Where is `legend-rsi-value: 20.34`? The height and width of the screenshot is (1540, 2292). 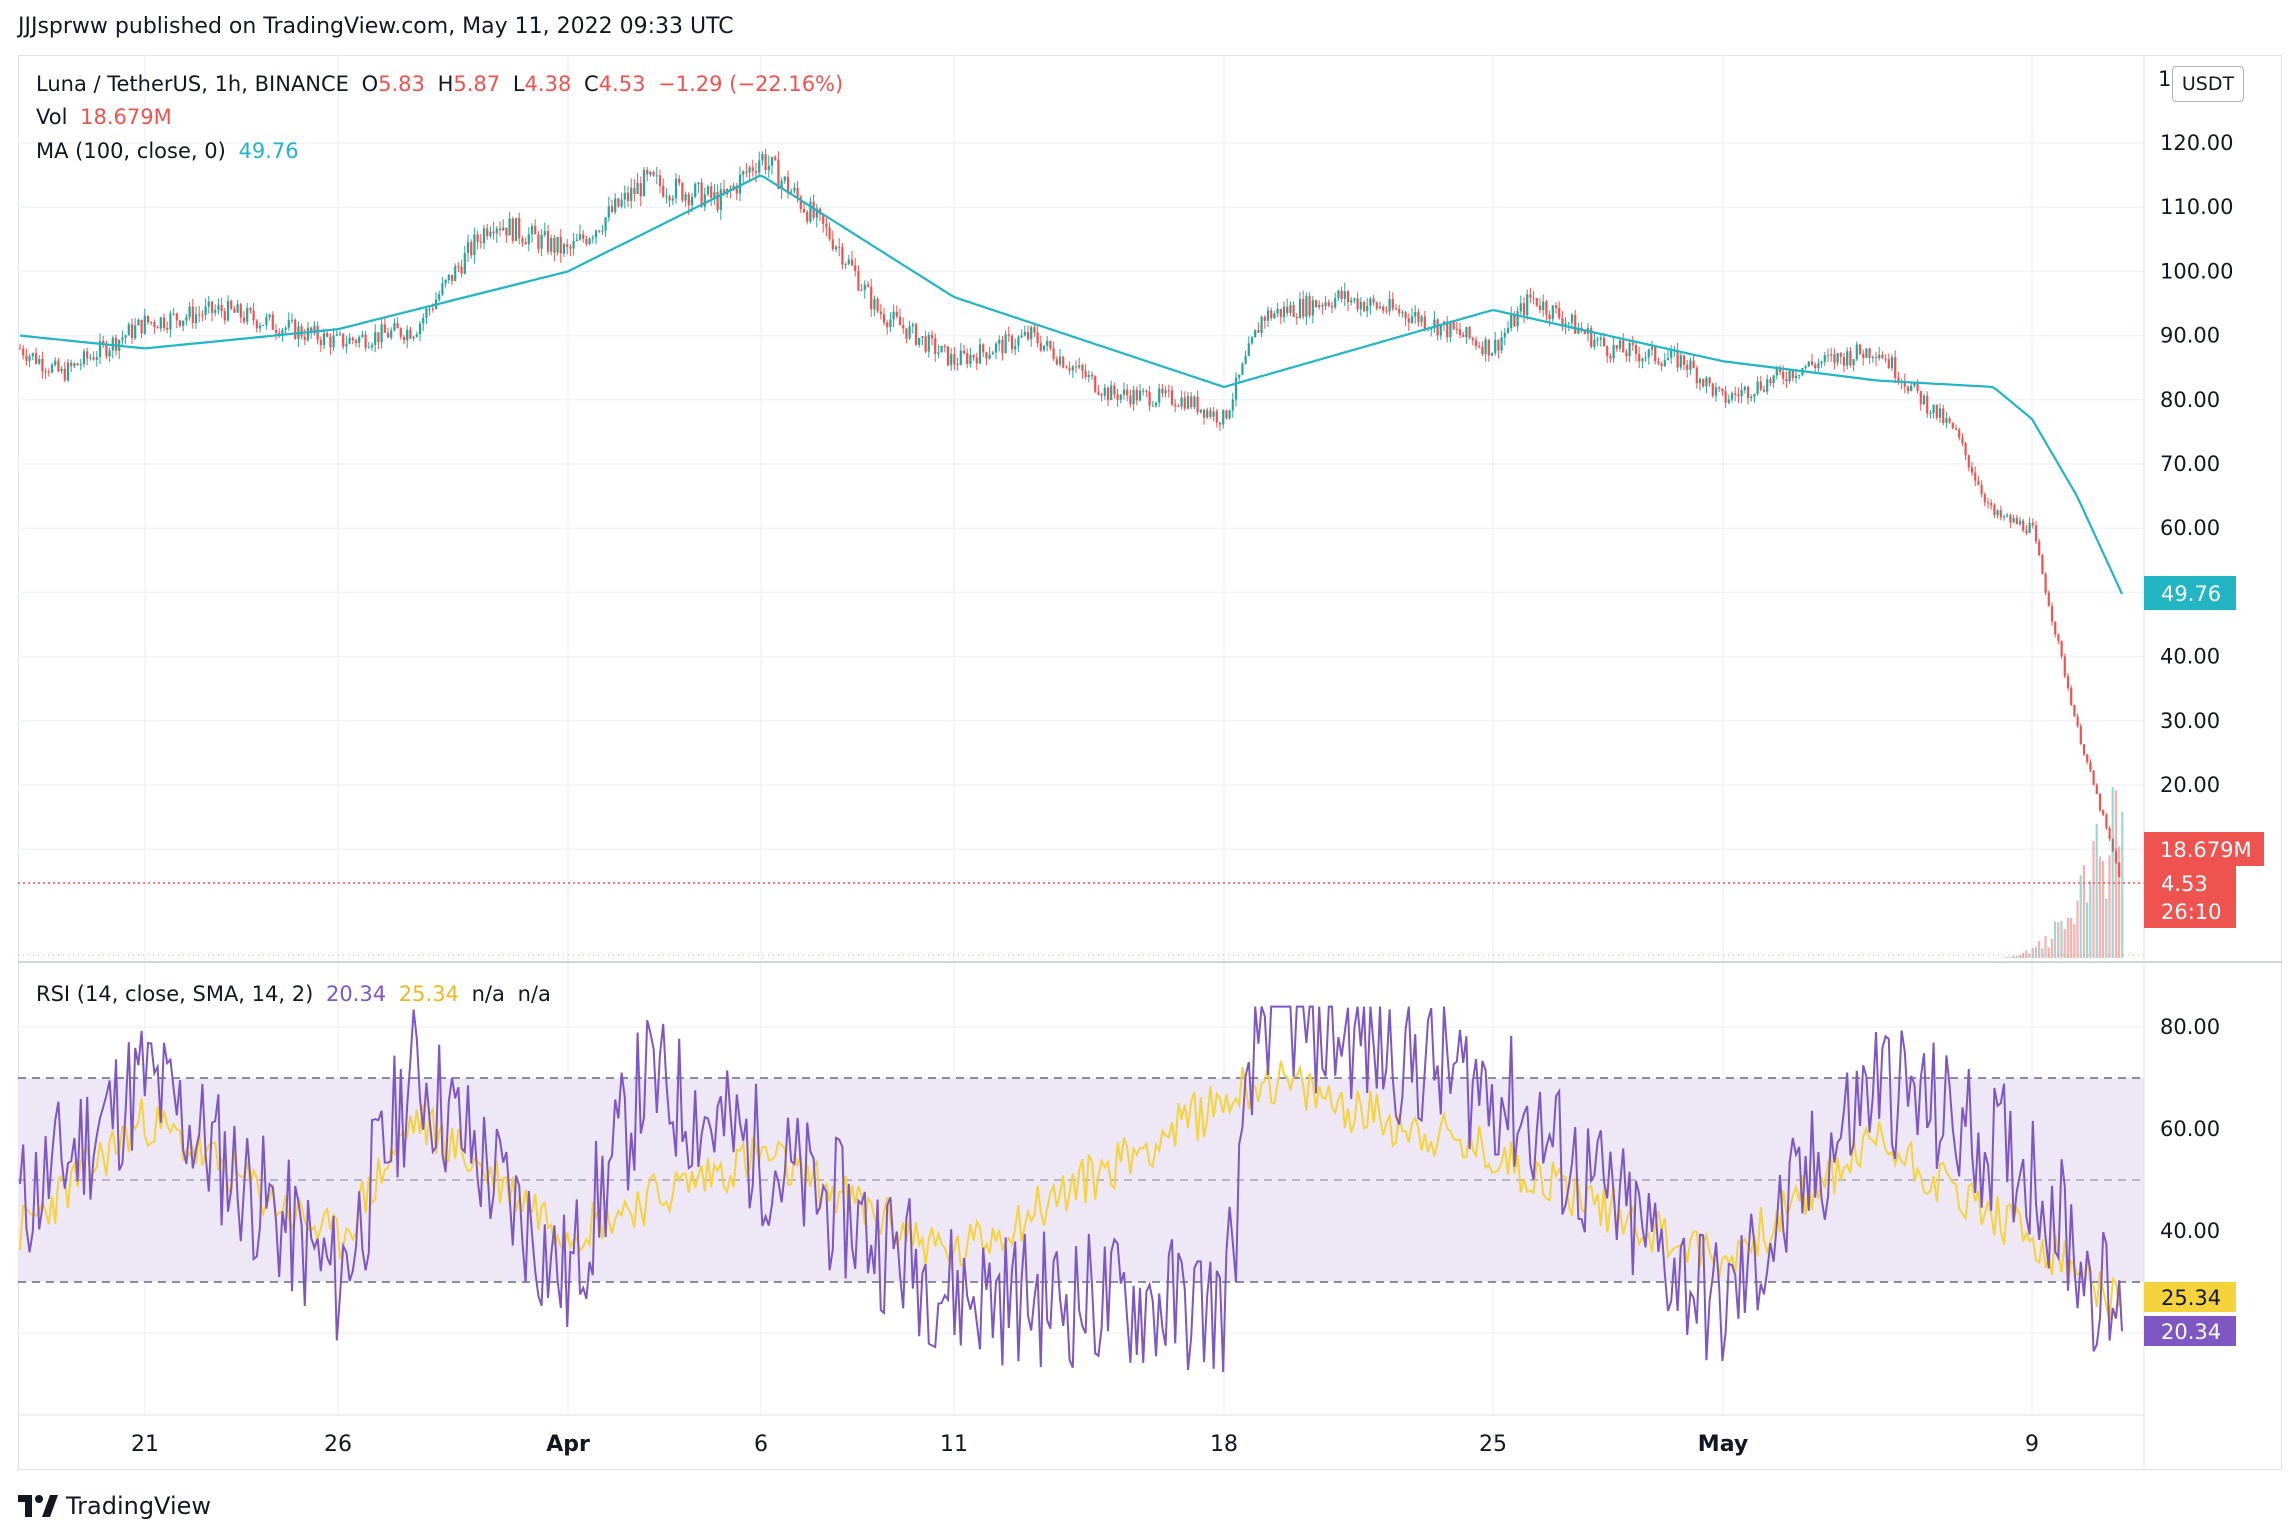 legend-rsi-value: 20.34 is located at coordinates (356, 994).